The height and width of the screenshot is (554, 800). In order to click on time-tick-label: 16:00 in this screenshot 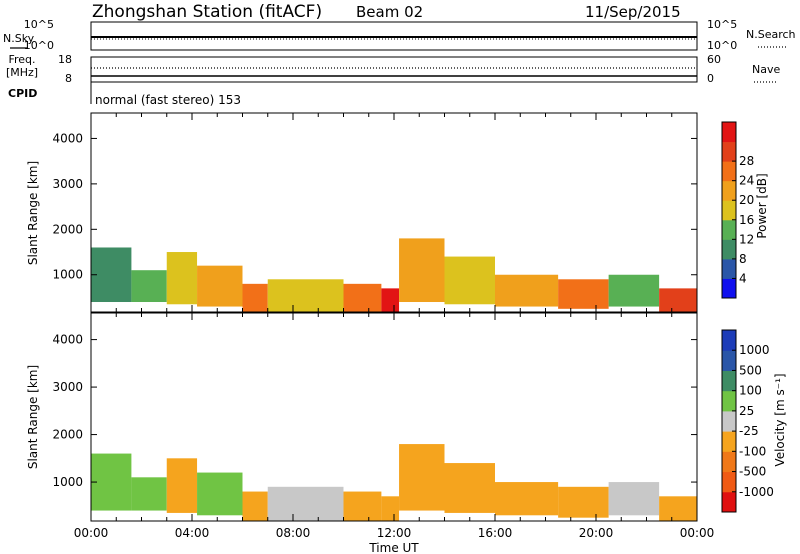, I will do `click(495, 533)`.